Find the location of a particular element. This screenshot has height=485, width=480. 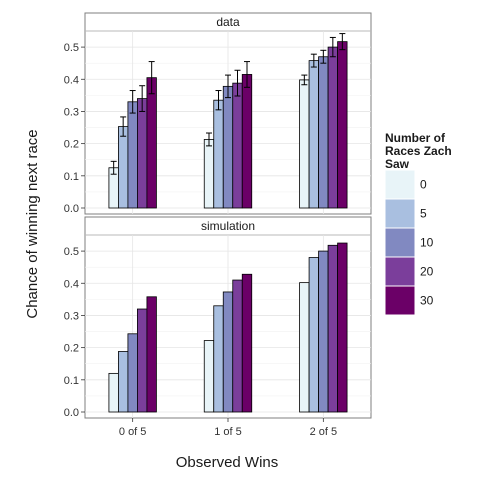

legend-keys: 0 5 10 20 30 is located at coordinates (409, 242).